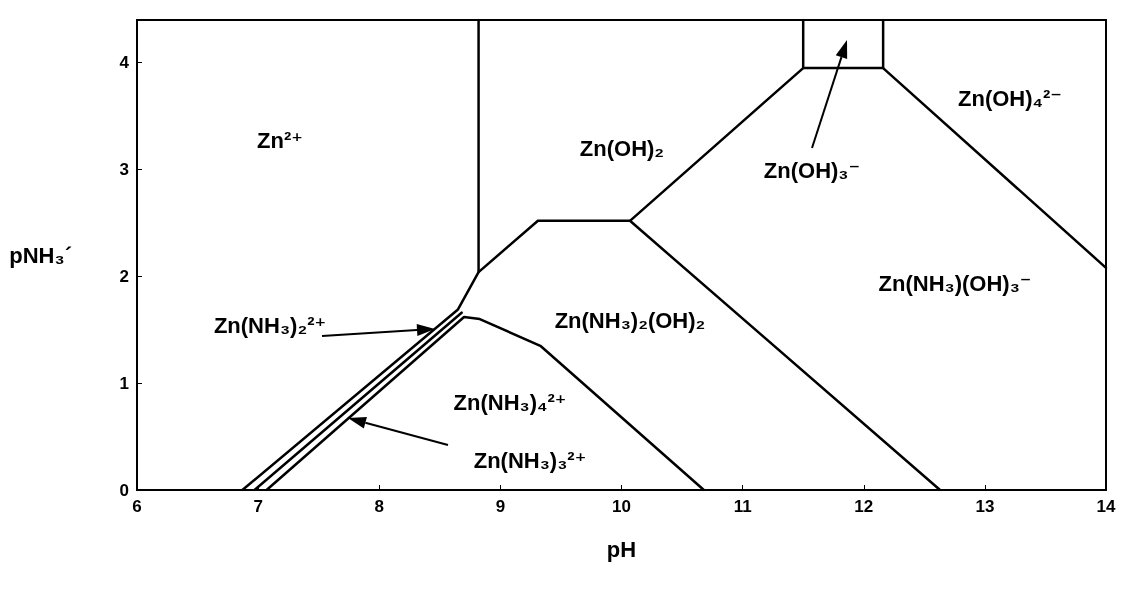 Image resolution: width=1134 pixels, height=592 pixels. Describe the element at coordinates (500, 506) in the screenshot. I see `x-tick-label: 9` at that location.